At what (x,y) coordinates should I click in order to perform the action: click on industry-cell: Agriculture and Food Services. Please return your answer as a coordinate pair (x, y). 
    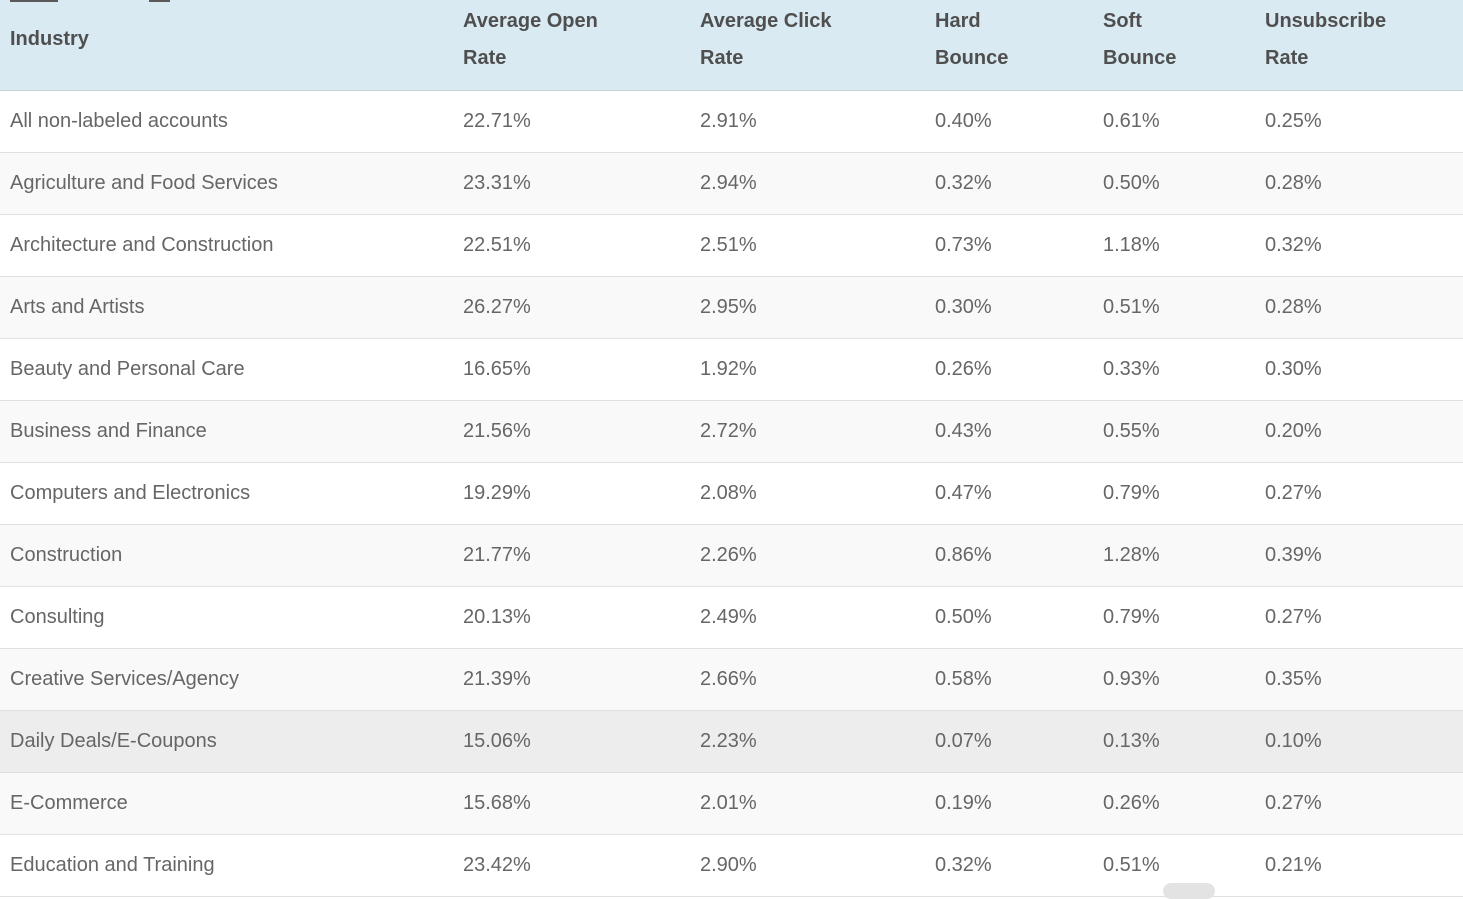
    Looking at the image, I should click on (226, 183).